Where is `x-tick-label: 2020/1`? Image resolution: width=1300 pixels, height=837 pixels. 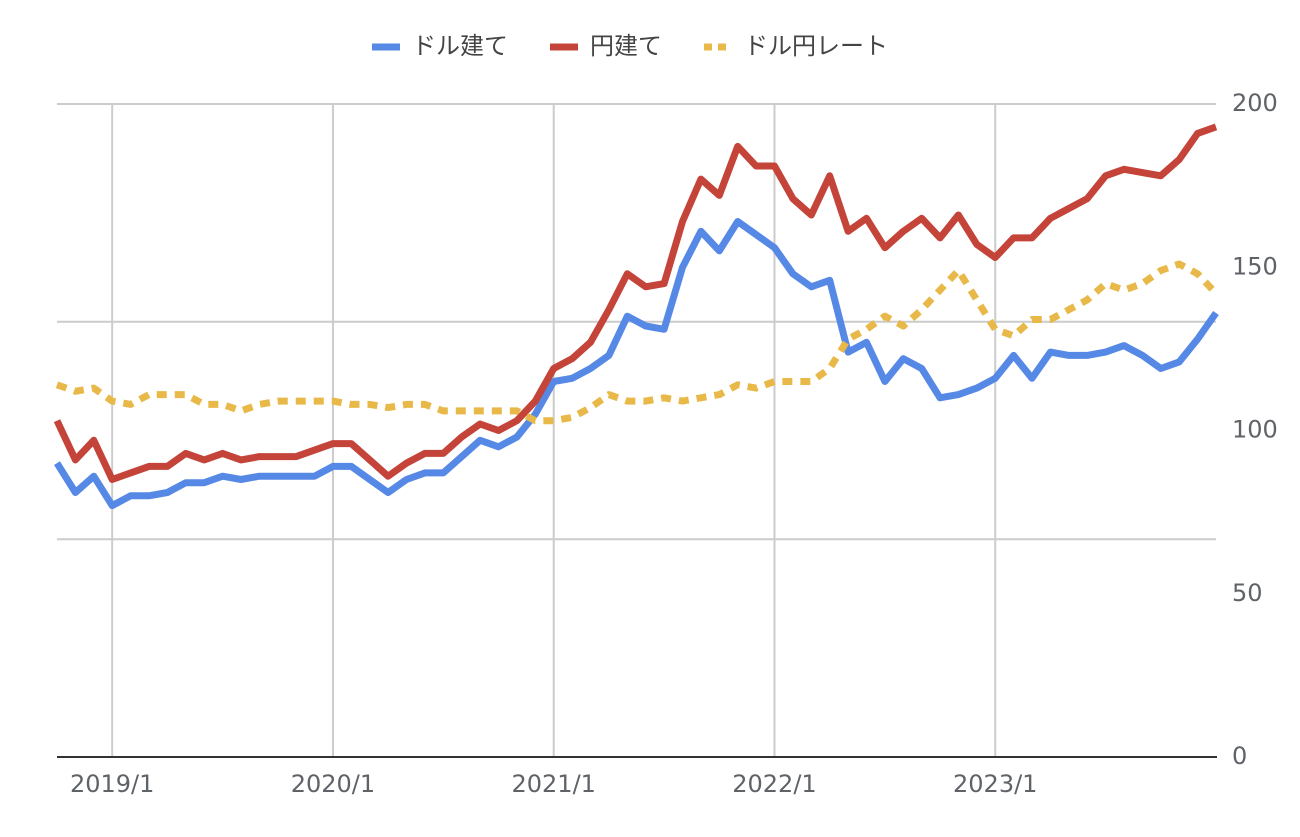
x-tick-label: 2020/1 is located at coordinates (333, 784).